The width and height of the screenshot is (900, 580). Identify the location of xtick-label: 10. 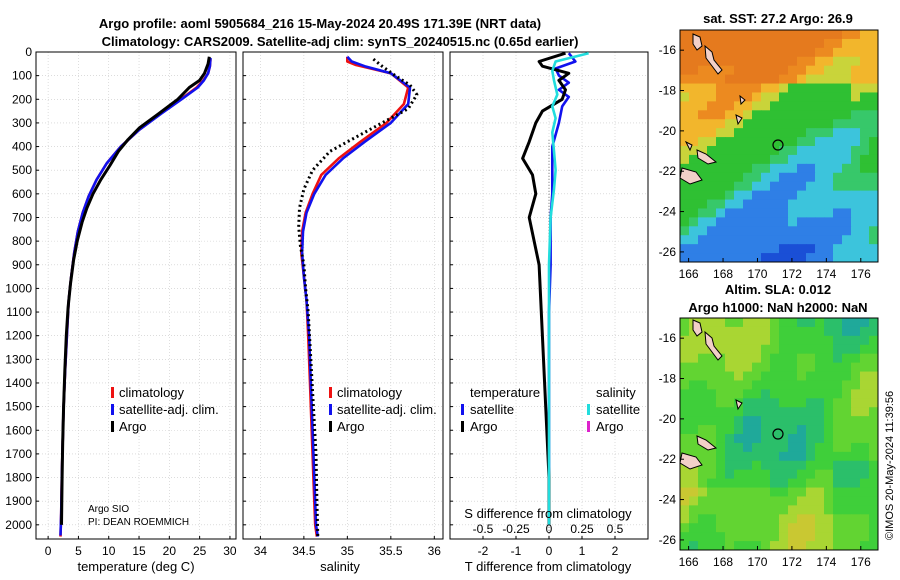
(109, 551).